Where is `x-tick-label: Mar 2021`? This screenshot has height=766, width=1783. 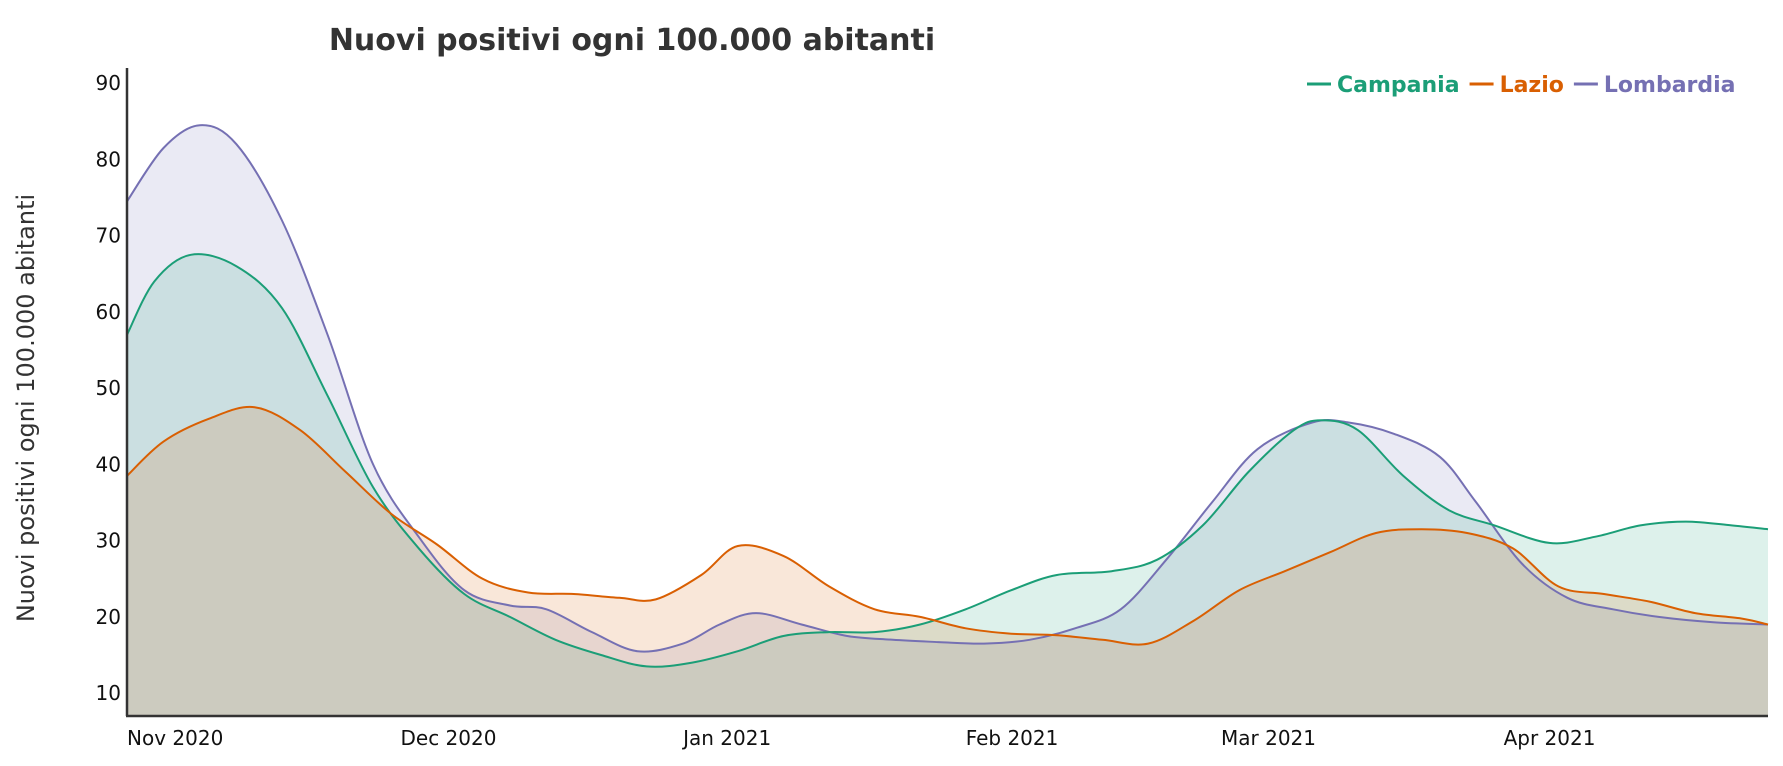
x-tick-label: Mar 2021 is located at coordinates (1268, 738).